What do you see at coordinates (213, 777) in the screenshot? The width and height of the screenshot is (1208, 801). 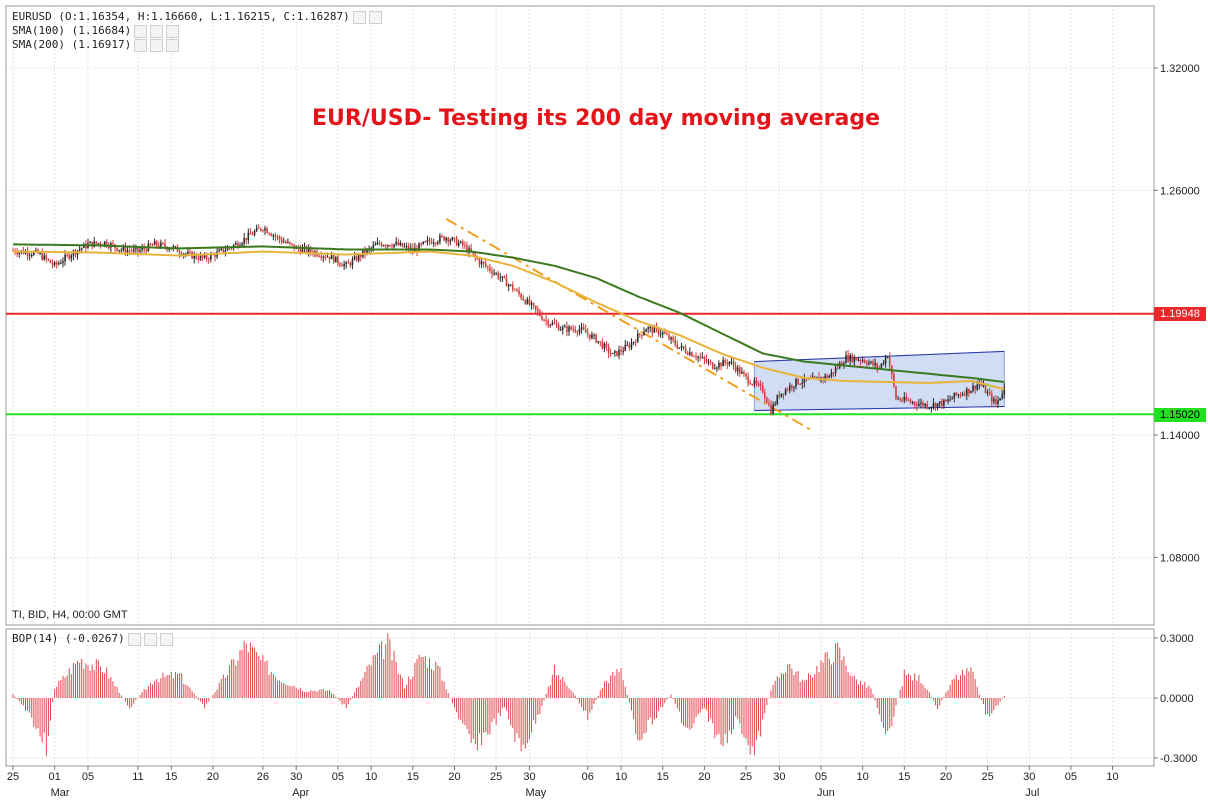 I see `time-tick-label: 20` at bounding box center [213, 777].